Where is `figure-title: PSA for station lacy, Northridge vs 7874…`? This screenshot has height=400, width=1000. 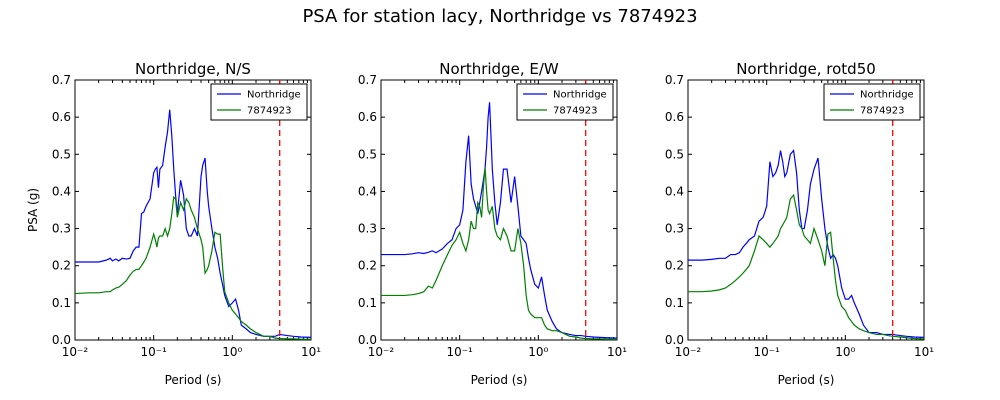
figure-title: PSA for station lacy, Northridge vs 7874… is located at coordinates (500, 16).